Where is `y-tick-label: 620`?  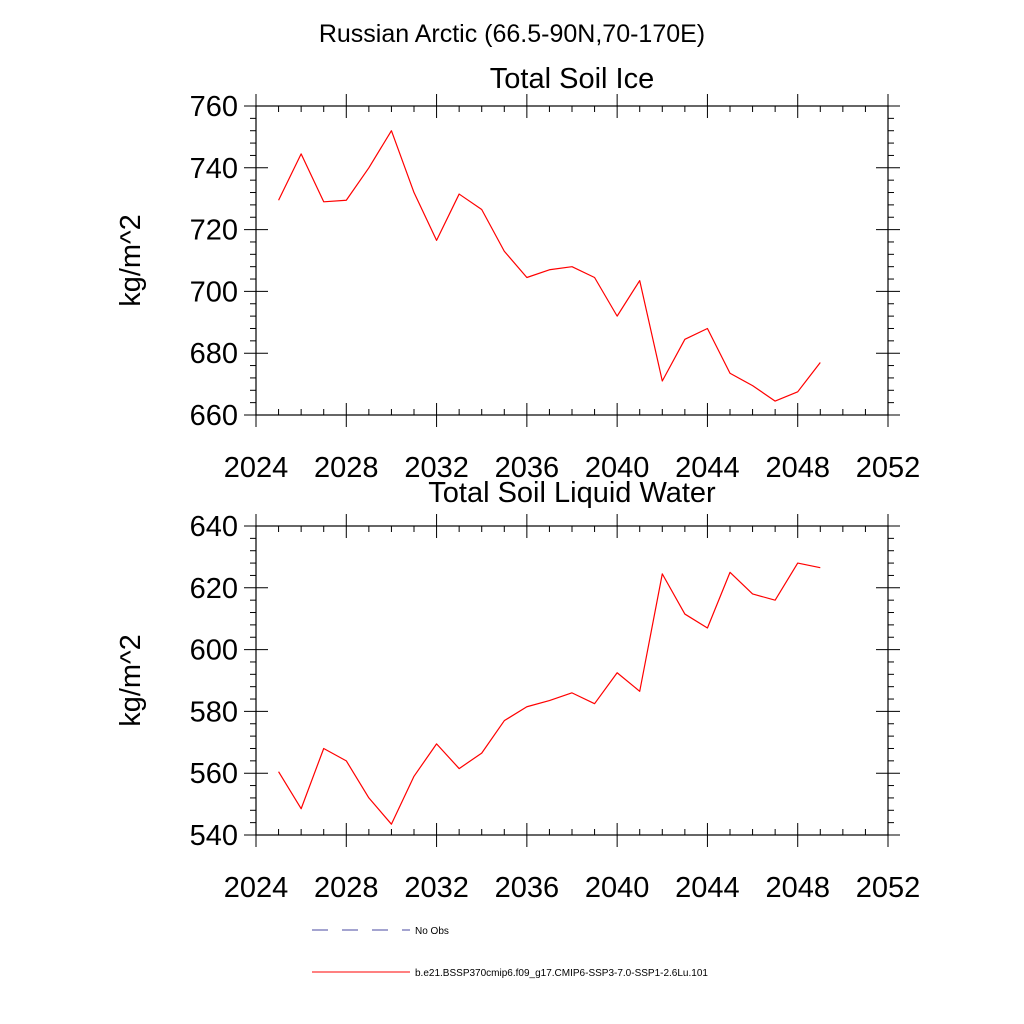
y-tick-label: 620 is located at coordinates (214, 589).